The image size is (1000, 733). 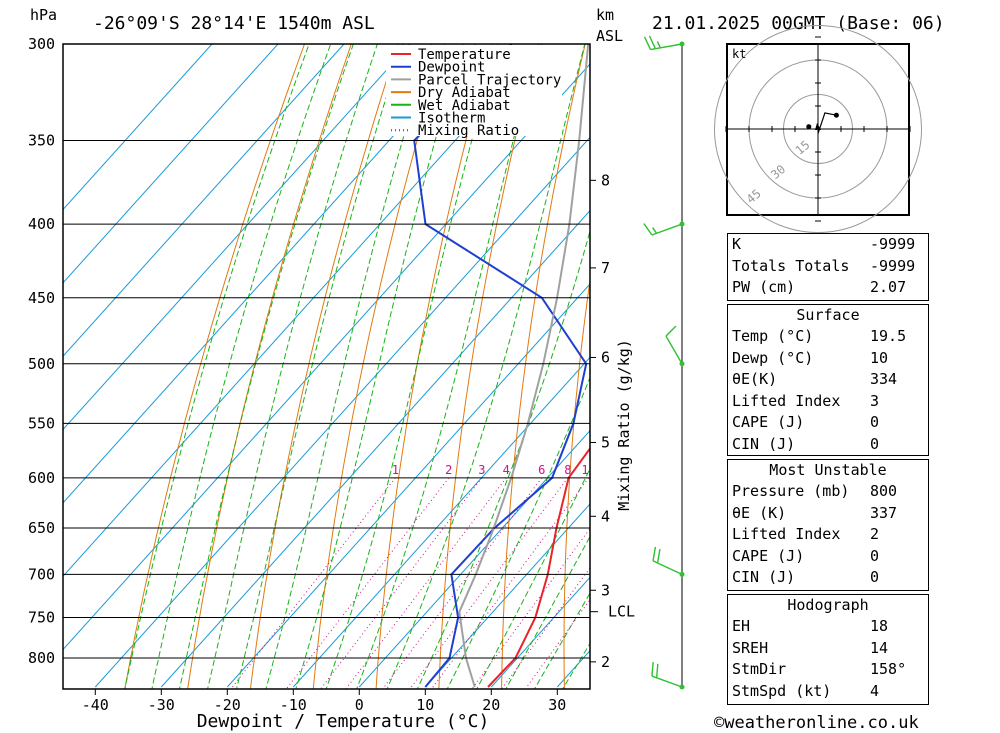 What do you see at coordinates (621, 612) in the screenshot?
I see `lcl-label: LCL` at bounding box center [621, 612].